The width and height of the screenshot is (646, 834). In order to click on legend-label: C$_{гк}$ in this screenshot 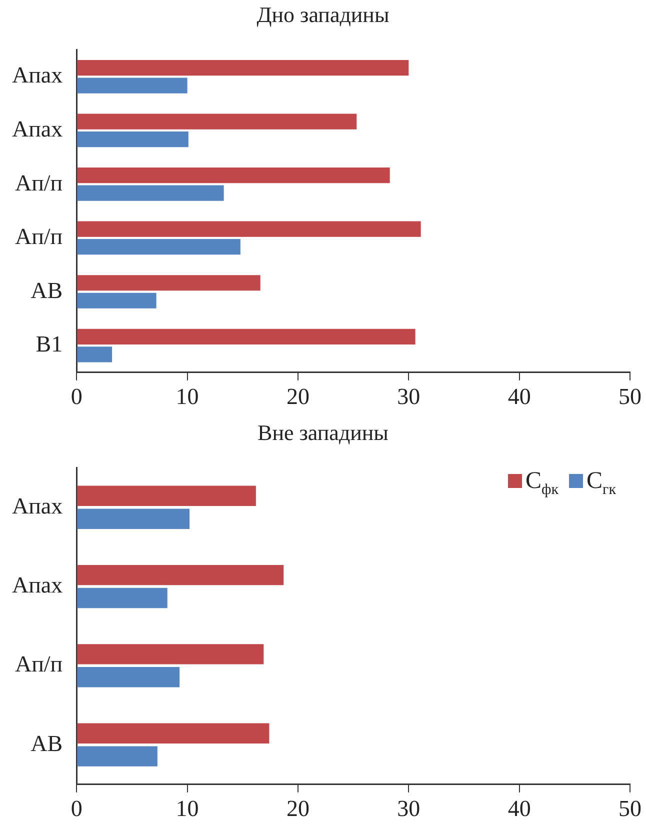, I will do `click(601, 483)`.